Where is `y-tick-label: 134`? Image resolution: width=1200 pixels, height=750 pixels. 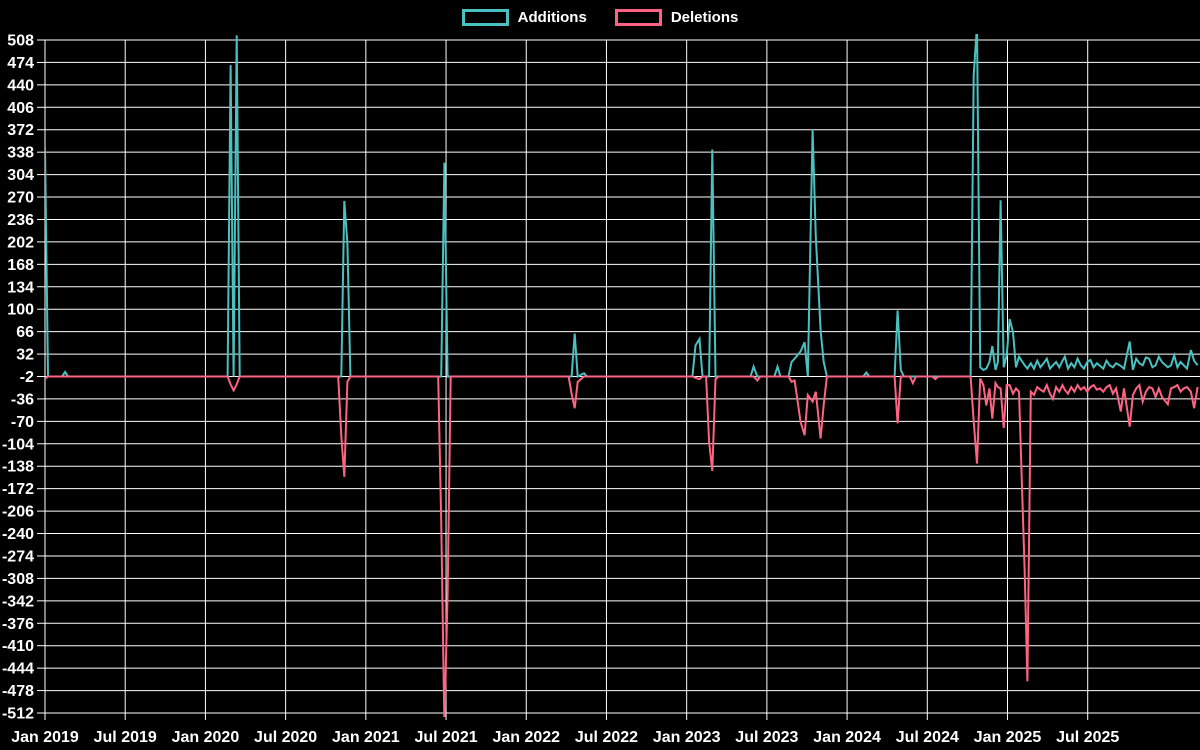 y-tick-label: 134 is located at coordinates (20, 287).